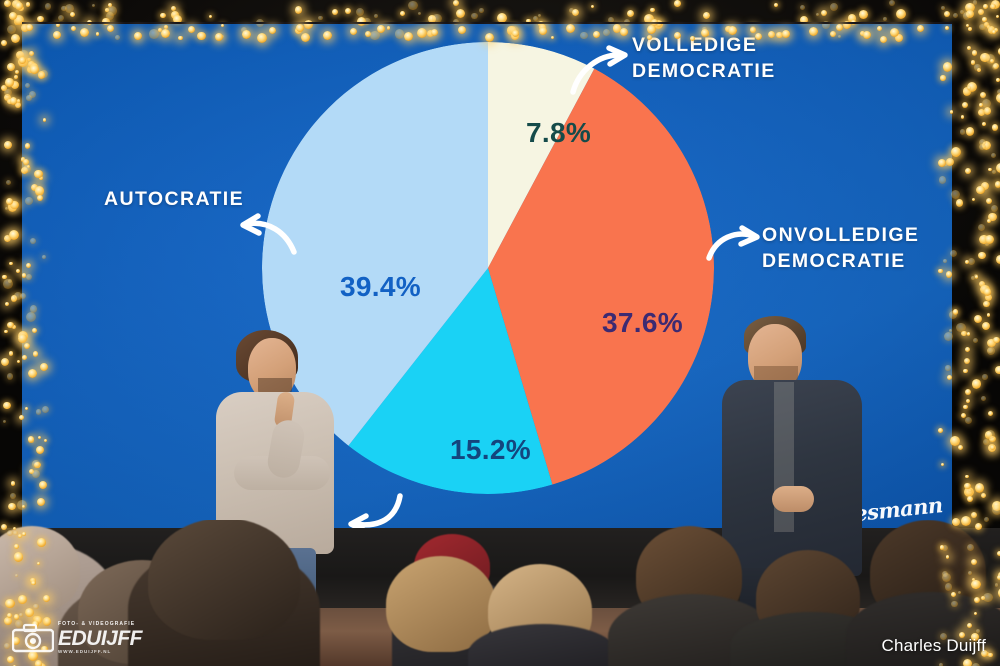 This screenshot has width=1000, height=666. Describe the element at coordinates (97, 623) in the screenshot. I see `watermark-tagline: FOTO- & VIDEOGRAFIE` at that location.